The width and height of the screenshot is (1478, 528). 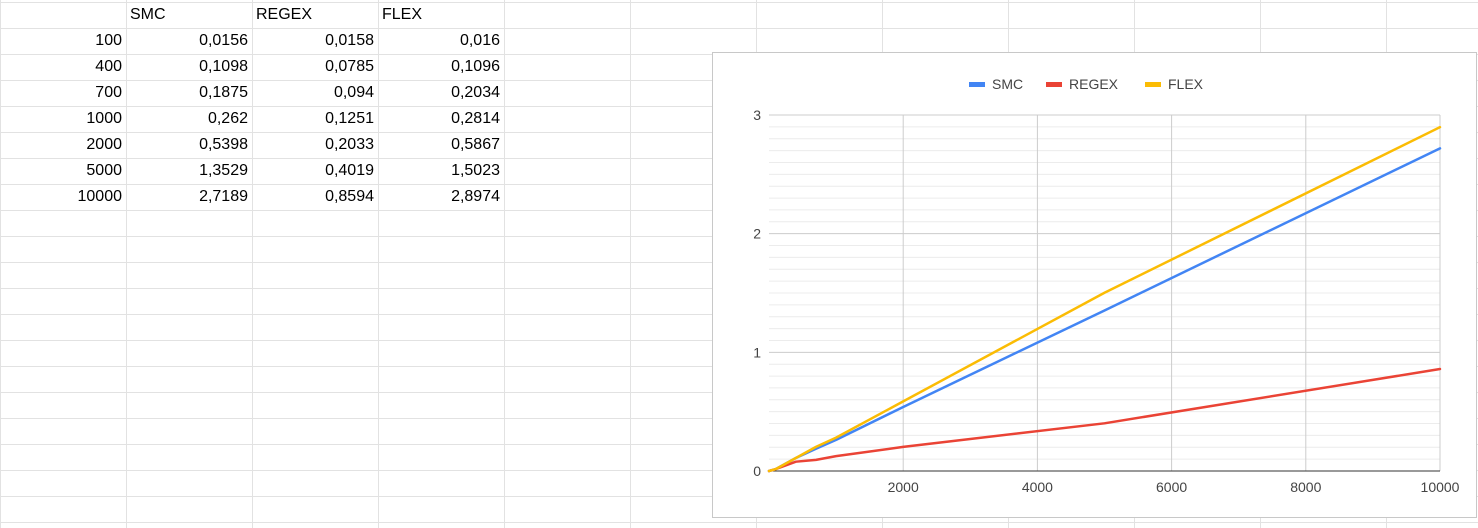 I want to click on data-cell: 5000, so click(x=104, y=170).